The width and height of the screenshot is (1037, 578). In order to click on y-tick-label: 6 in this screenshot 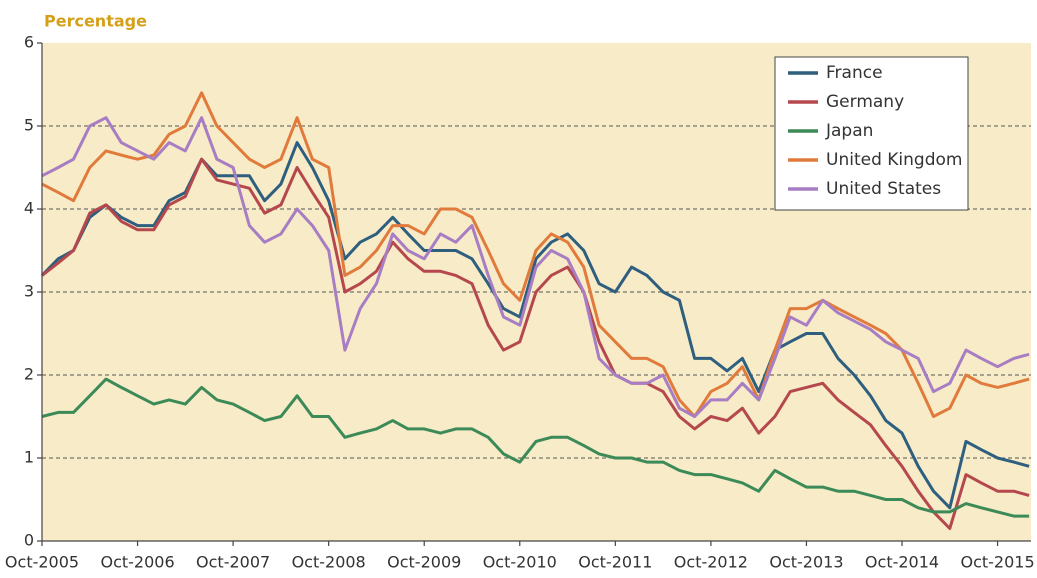, I will do `click(29, 42)`.